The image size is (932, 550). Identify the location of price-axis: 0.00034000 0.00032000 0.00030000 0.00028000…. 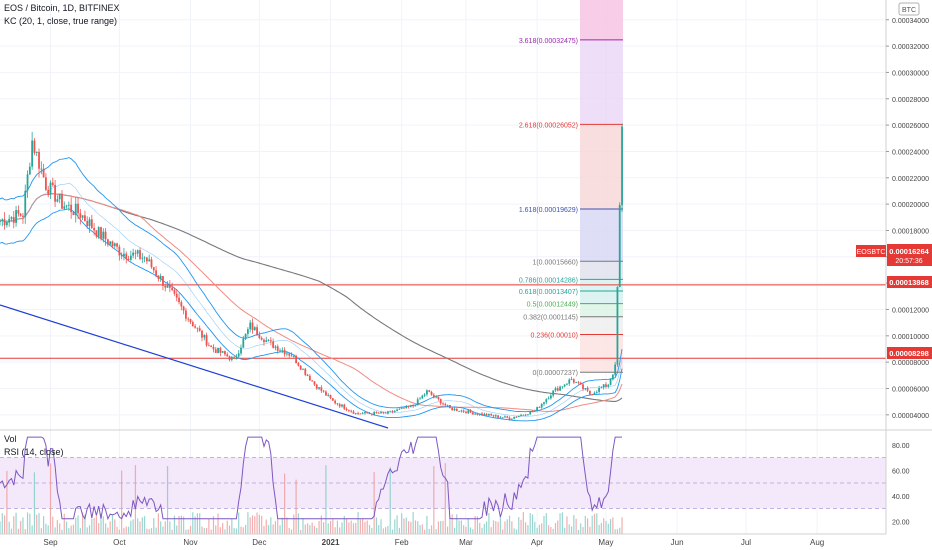
(907, 219).